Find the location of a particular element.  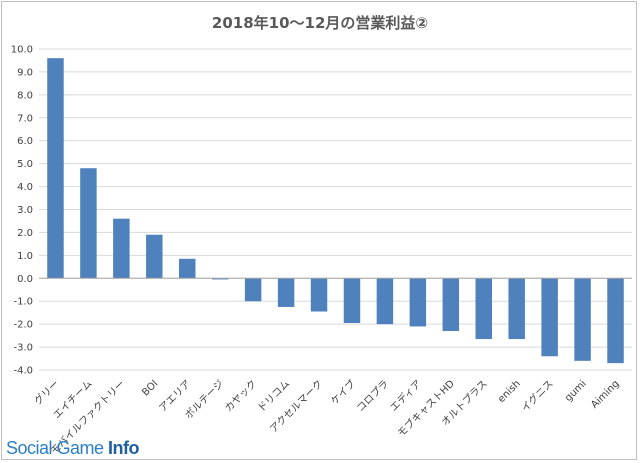

watermark-strong: Info is located at coordinates (124, 448).